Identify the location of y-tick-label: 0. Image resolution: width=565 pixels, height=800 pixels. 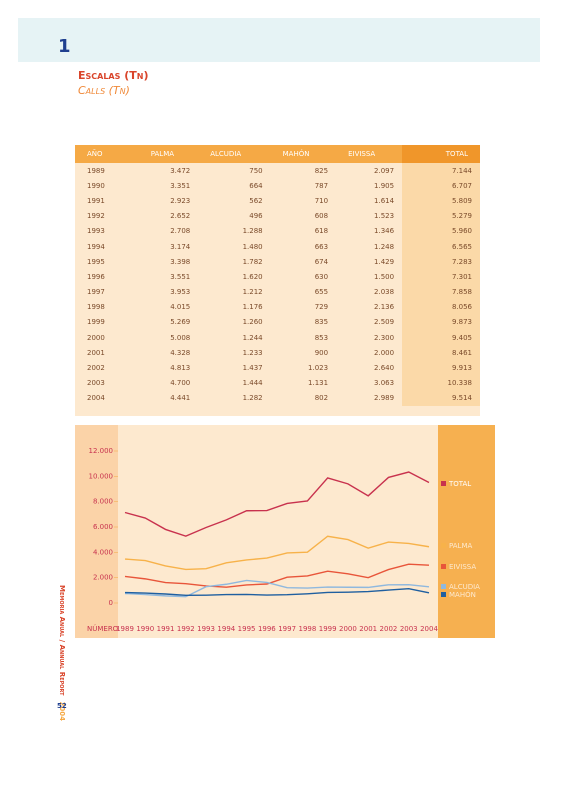
(111, 603).